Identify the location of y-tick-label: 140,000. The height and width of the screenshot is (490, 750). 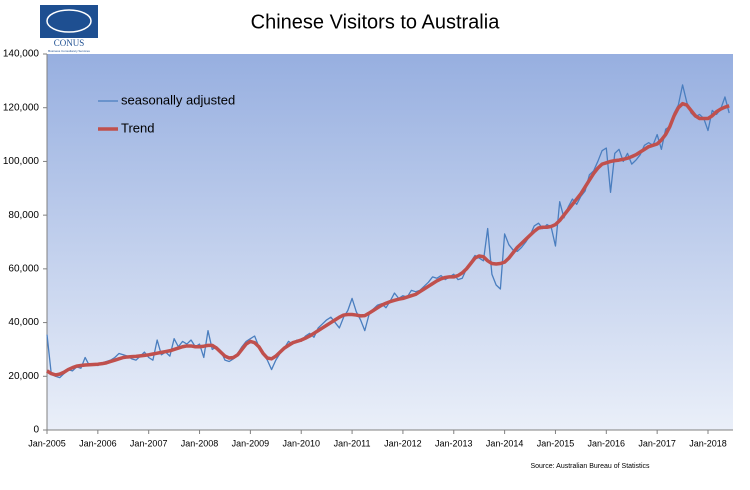
(21, 54).